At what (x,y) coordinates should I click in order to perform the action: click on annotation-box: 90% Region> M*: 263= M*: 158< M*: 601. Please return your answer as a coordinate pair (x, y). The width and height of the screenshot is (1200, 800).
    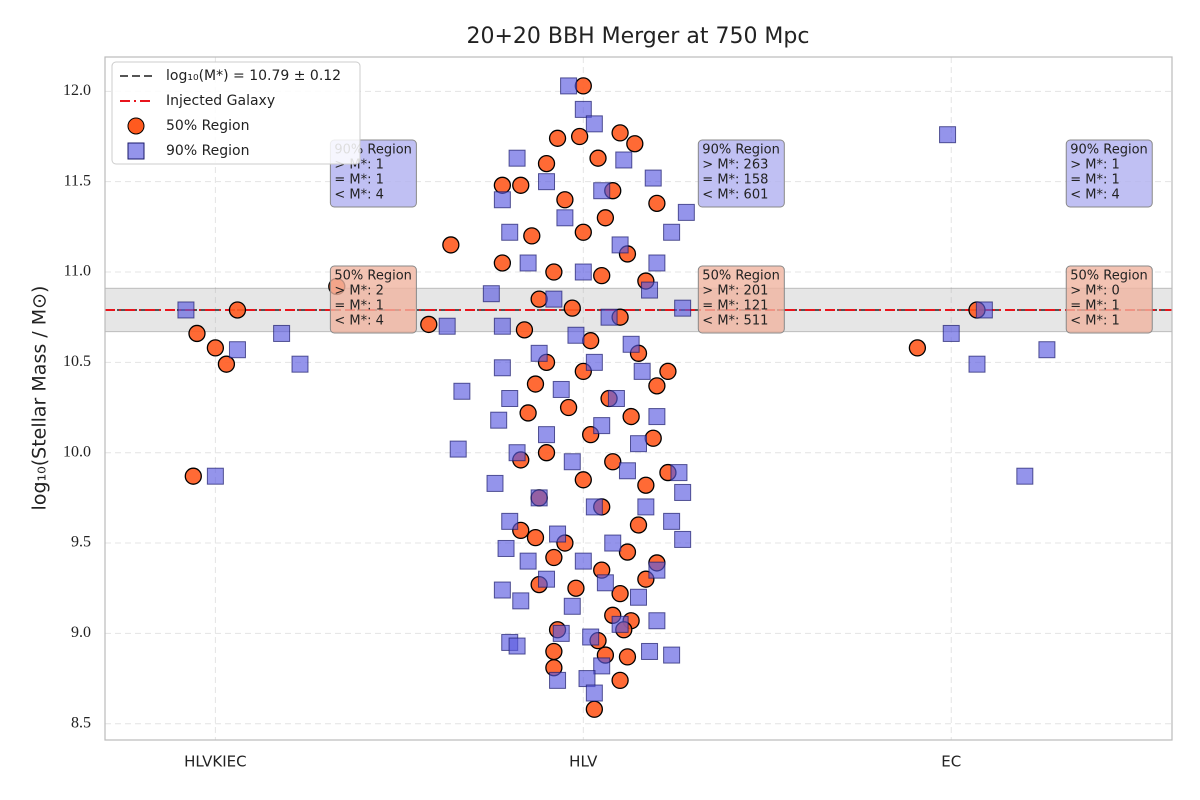
    Looking at the image, I should click on (741, 173).